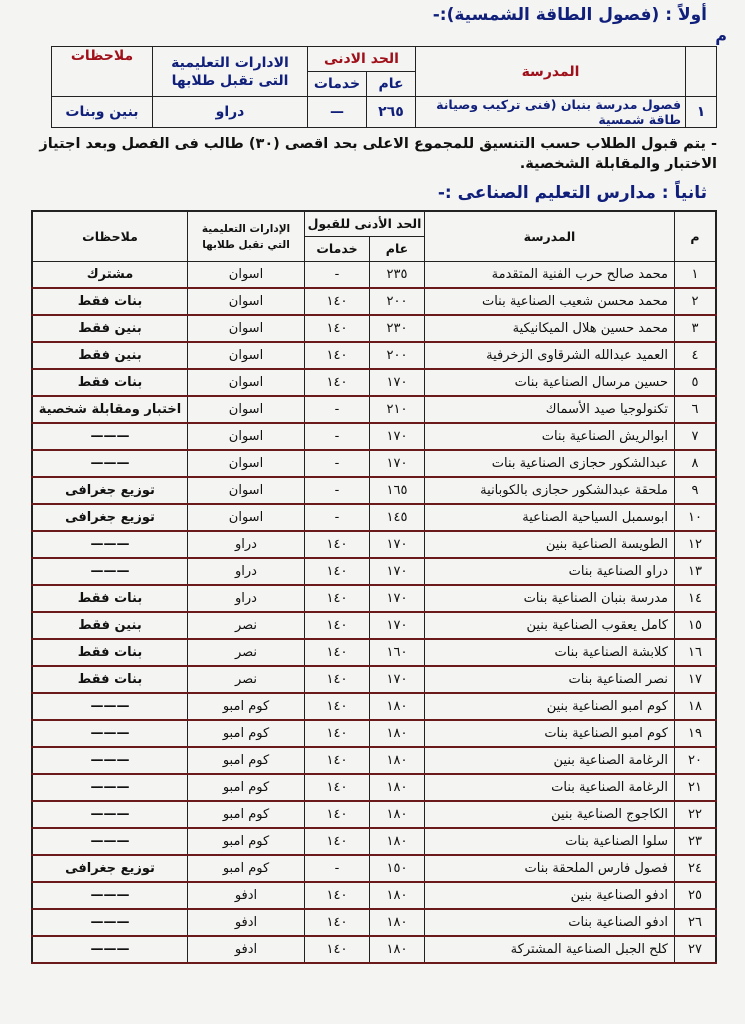 Image resolution: width=745 pixels, height=1024 pixels. What do you see at coordinates (695, 490) in the screenshot?
I see `row-num: ٩` at bounding box center [695, 490].